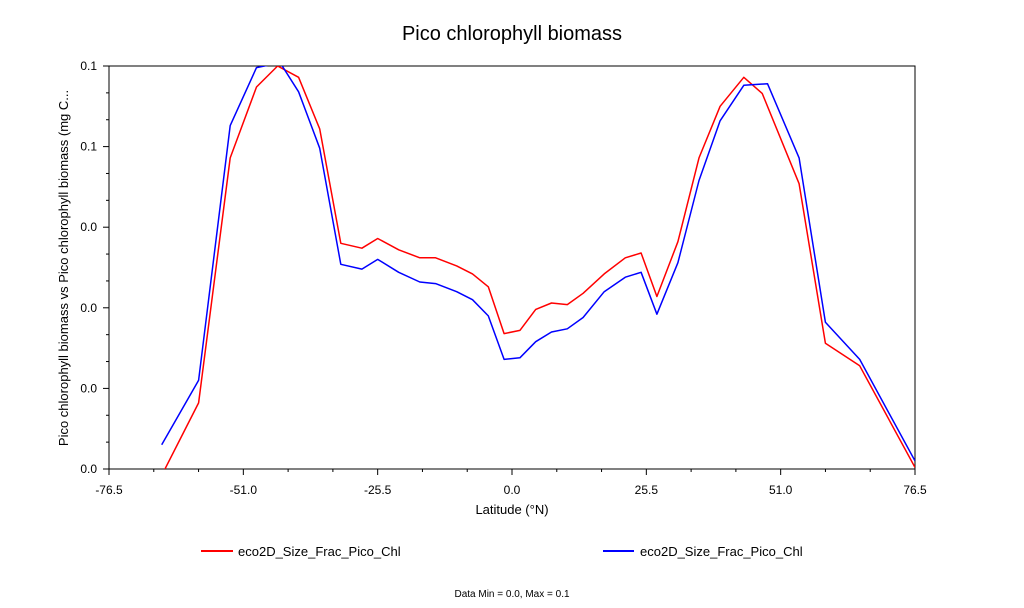 The image size is (1024, 608). I want to click on legend-label-red: eco2D_Size_Frac_Pico_Chl, so click(319, 551).